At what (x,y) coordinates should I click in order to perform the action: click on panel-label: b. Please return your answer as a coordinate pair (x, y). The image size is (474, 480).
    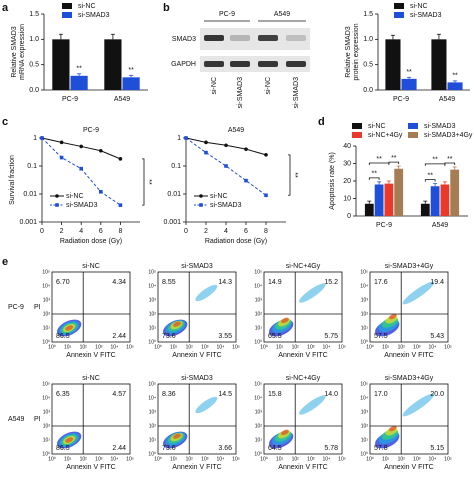
    Looking at the image, I should click on (166, 8).